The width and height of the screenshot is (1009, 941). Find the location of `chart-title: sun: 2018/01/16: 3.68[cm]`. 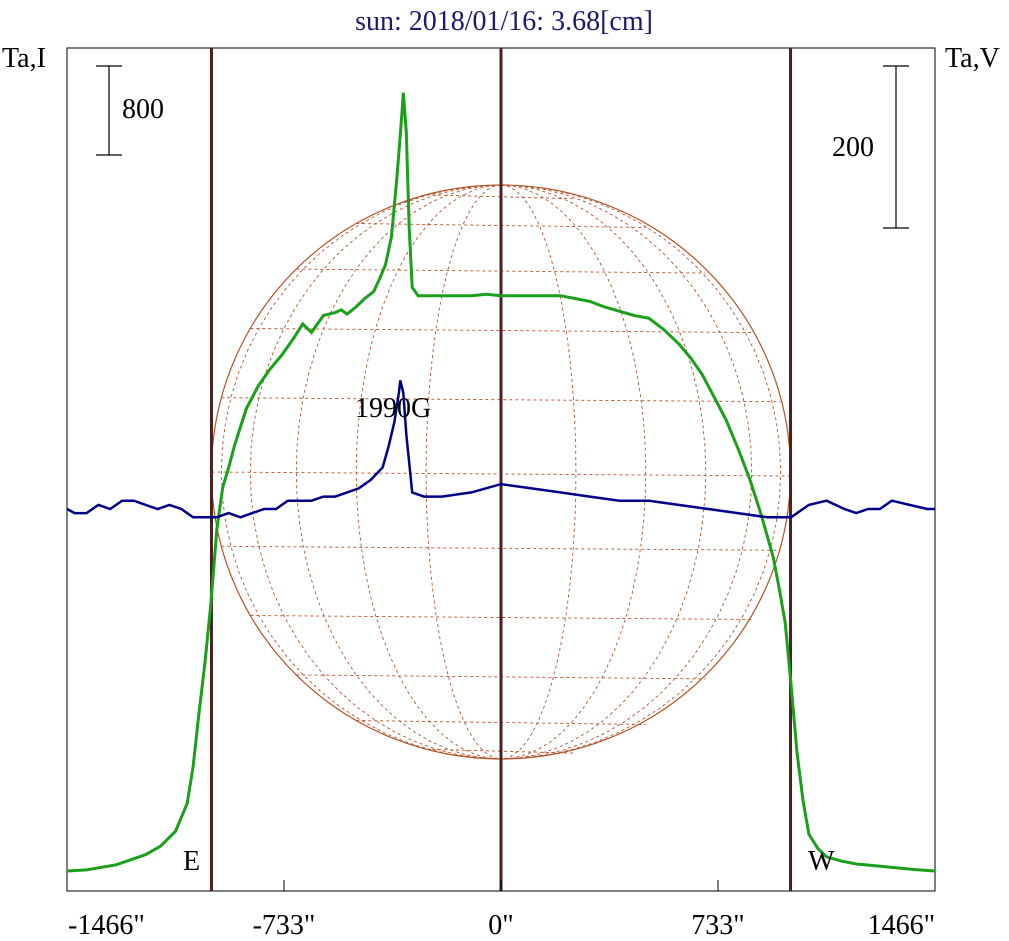

chart-title: sun: 2018/01/16: 3.68[cm] is located at coordinates (504, 21).